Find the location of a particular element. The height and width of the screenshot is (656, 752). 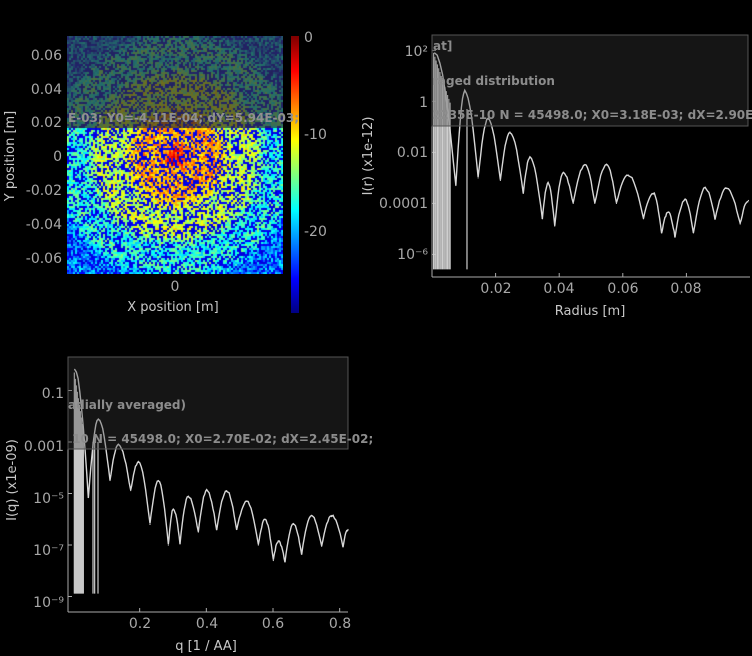

x-tick: 0.8 is located at coordinates (340, 624).